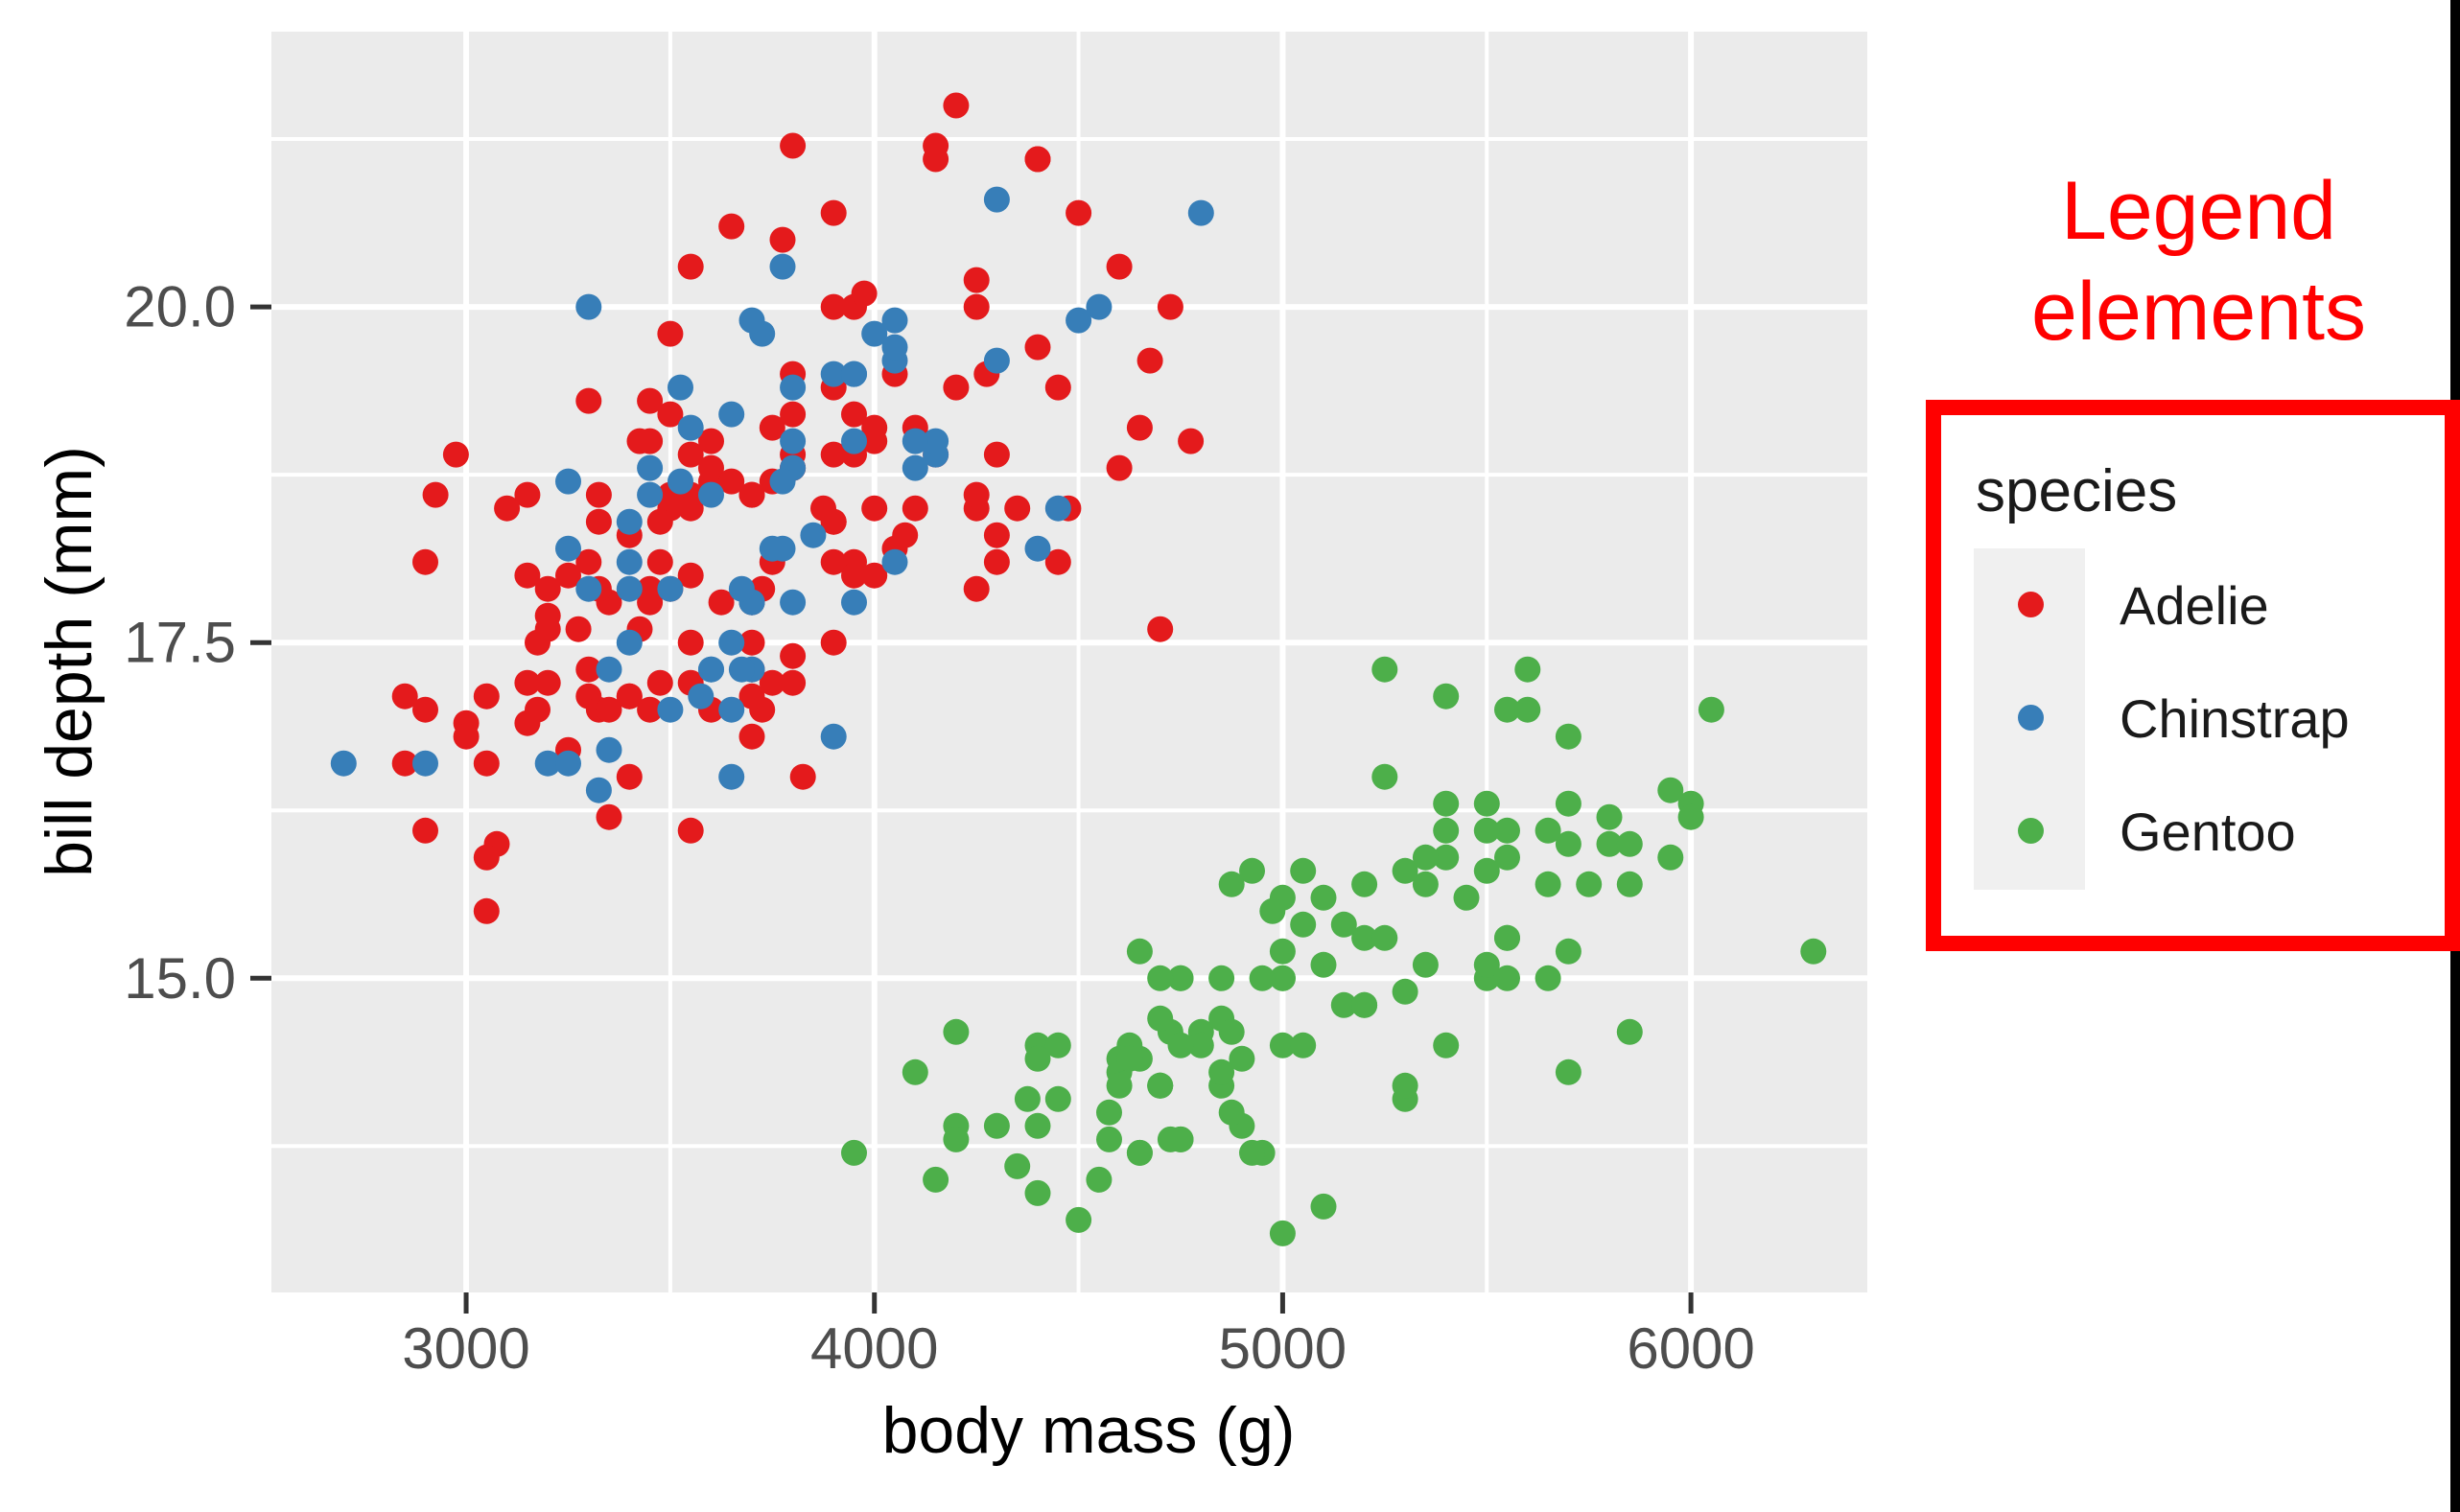 This screenshot has height=1512, width=2460. Describe the element at coordinates (2213, 605) in the screenshot. I see `legend-item-adelie: Adelie` at that location.